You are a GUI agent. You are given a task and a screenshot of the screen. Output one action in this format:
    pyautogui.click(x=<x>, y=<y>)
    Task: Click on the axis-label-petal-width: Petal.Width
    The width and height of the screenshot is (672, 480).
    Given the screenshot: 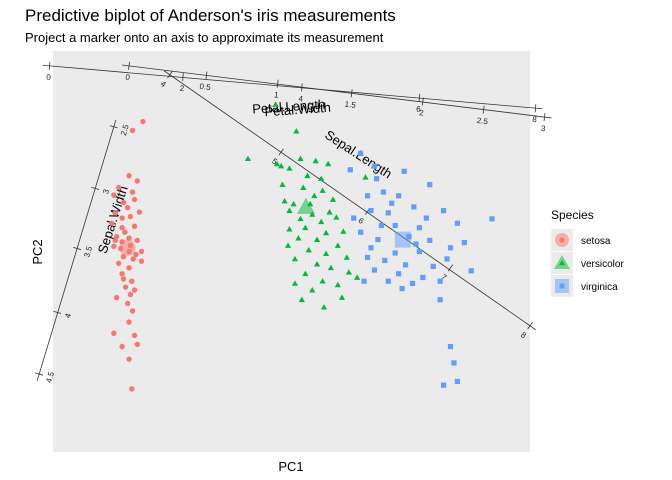 What is the action you would take?
    pyautogui.click(x=297, y=110)
    